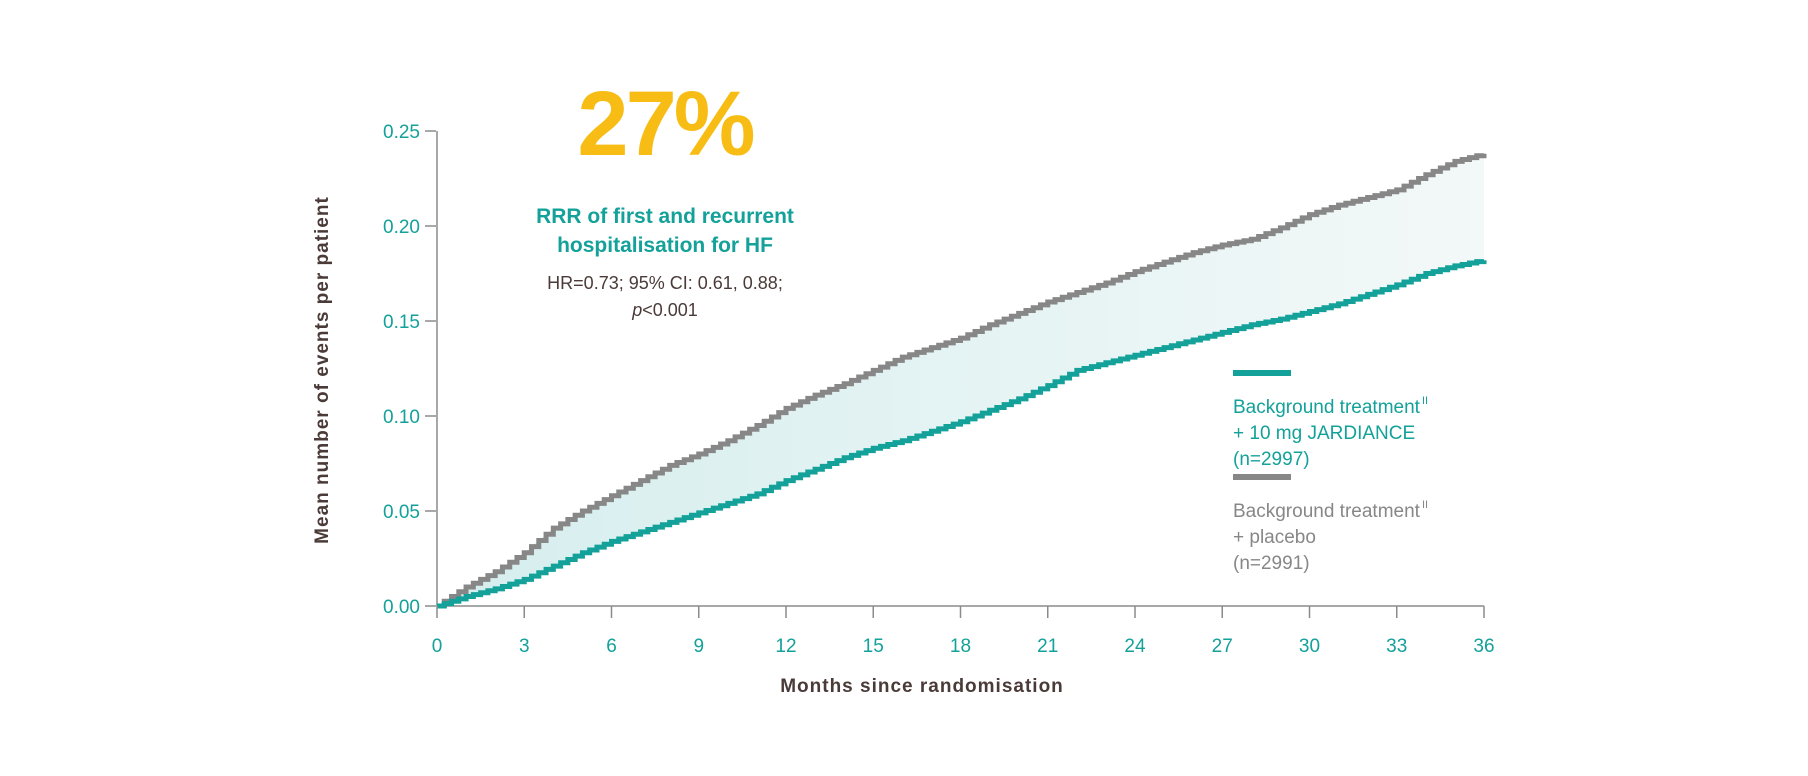 This screenshot has width=1808, height=776. What do you see at coordinates (437, 646) in the screenshot?
I see `x-tick-label: 0` at bounding box center [437, 646].